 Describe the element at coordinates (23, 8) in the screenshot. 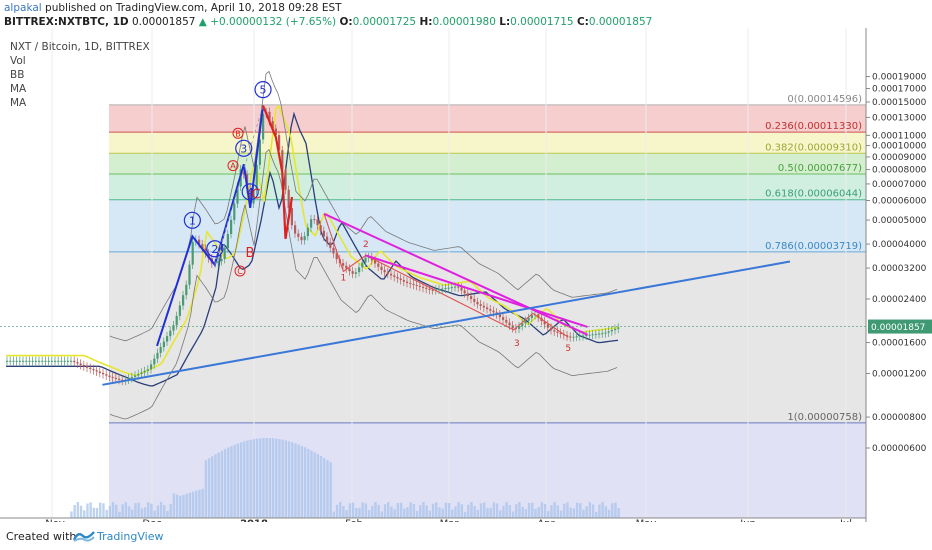

I see `author-link: alpakal` at that location.